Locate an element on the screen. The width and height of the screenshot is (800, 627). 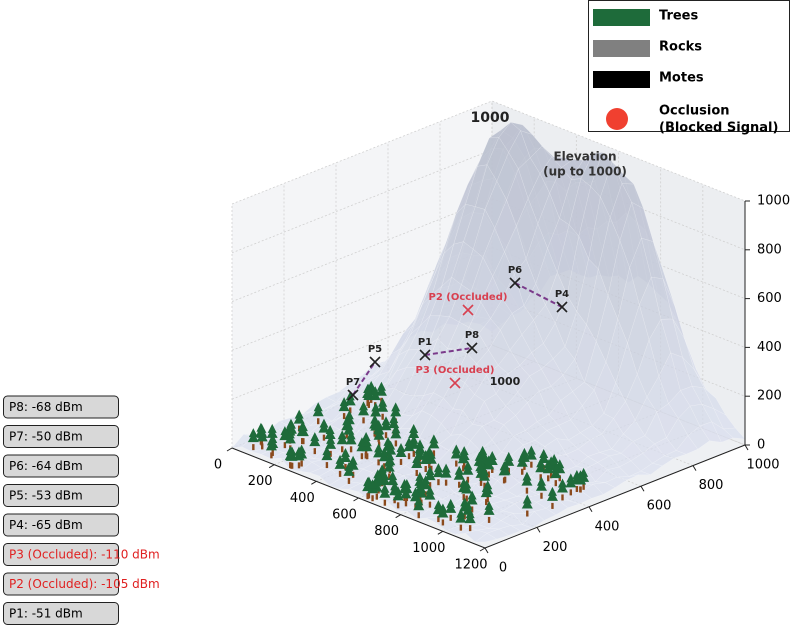
legend-swatch is located at coordinates (621, 17).